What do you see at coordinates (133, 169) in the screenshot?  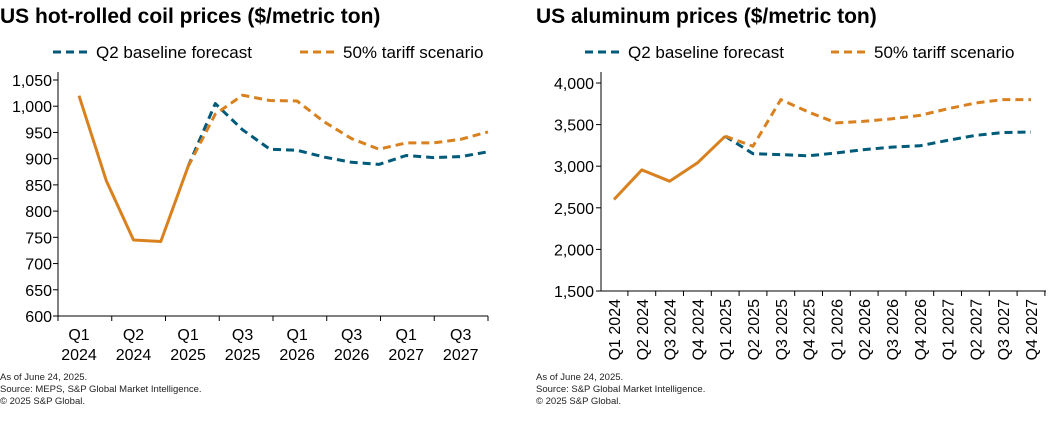 I see `hrc-series-history` at bounding box center [133, 169].